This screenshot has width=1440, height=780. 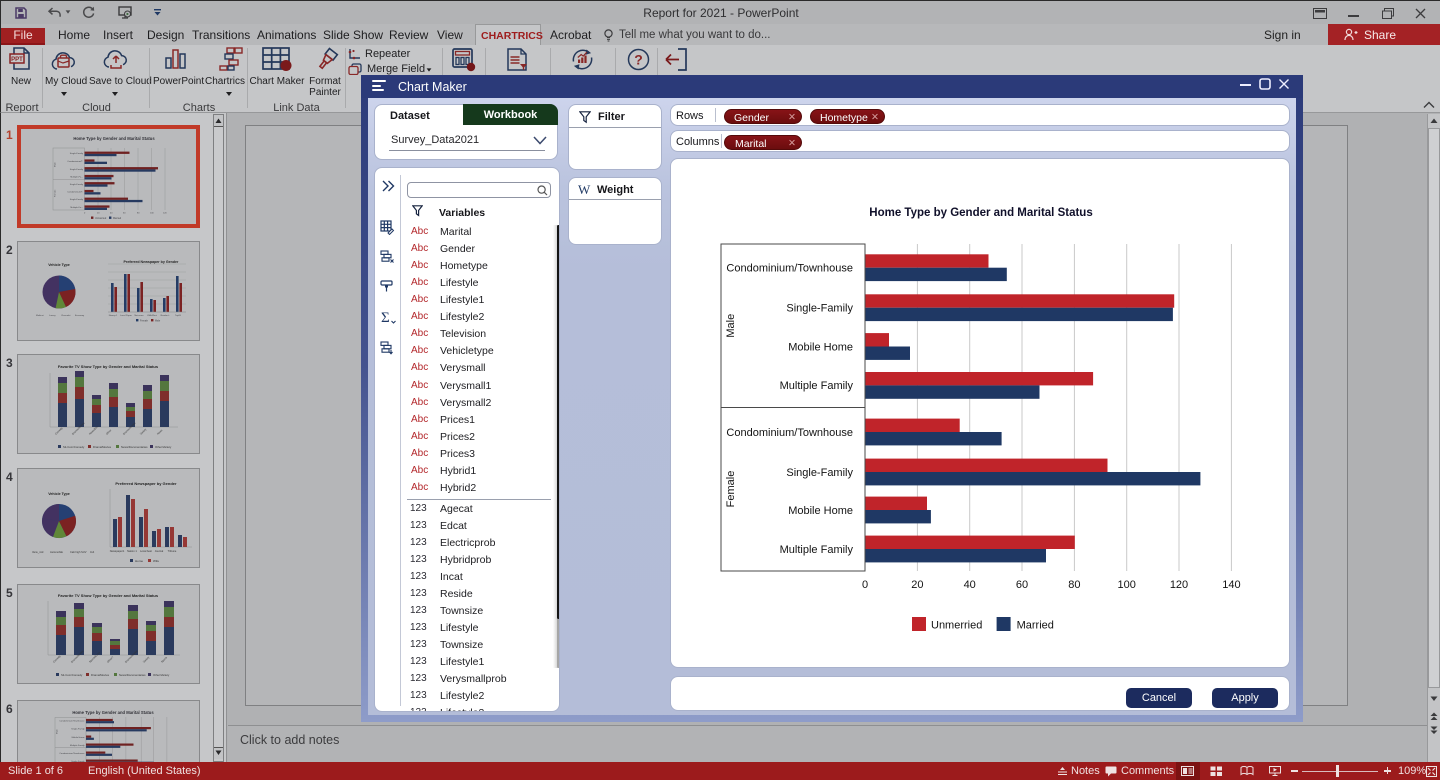 What do you see at coordinates (159, 551) in the screenshot?
I see `svg-text: Journal` at bounding box center [159, 551].